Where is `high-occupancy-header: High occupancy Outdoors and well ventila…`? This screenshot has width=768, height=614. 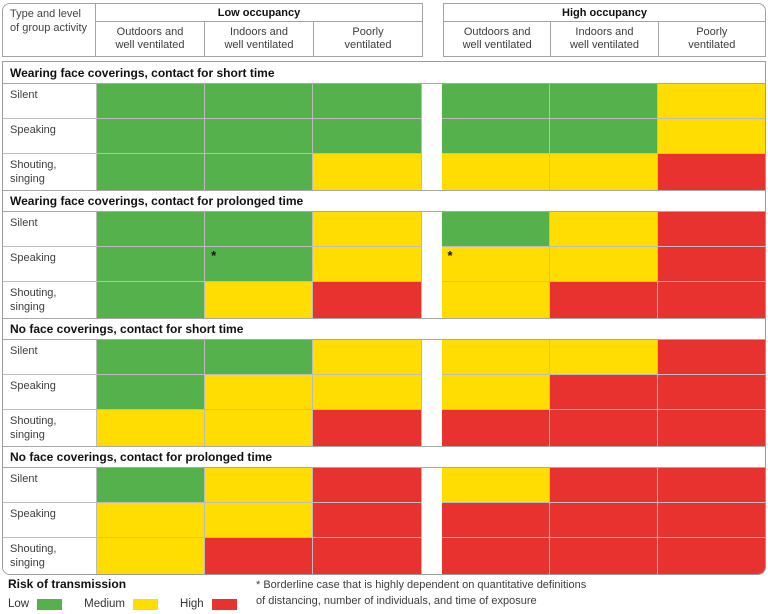 high-occupancy-header: High occupancy Outdoors and well ventila… is located at coordinates (604, 30).